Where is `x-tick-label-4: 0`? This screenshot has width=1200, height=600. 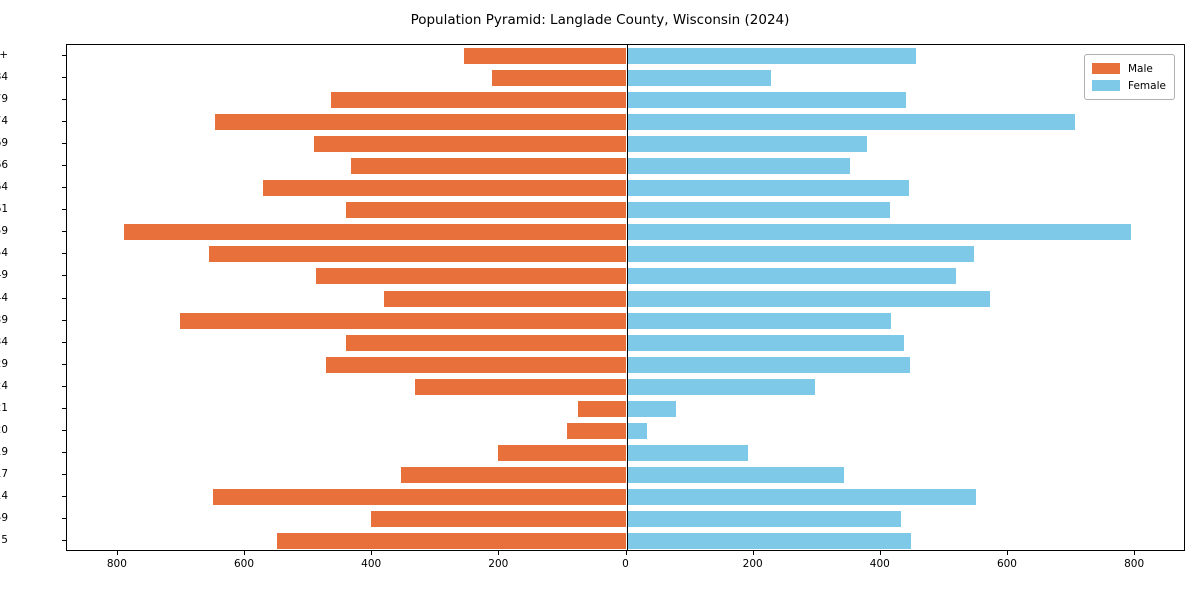
x-tick-label-4: 0 is located at coordinates (625, 564).